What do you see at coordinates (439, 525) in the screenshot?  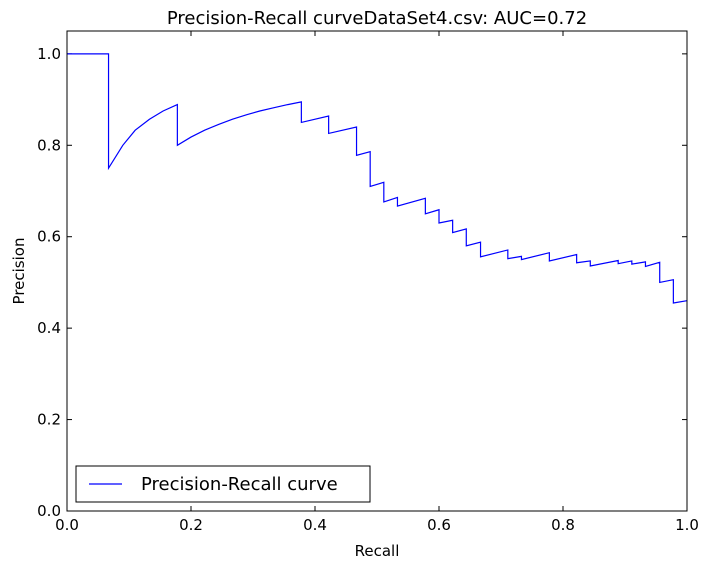 I see `x-tick-label: 0.6` at bounding box center [439, 525].